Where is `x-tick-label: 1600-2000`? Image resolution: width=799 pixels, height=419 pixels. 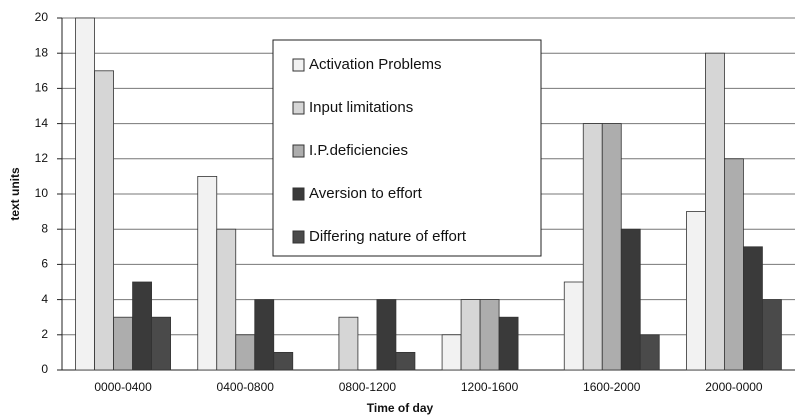 x-tick-label: 1600-2000 is located at coordinates (612, 387).